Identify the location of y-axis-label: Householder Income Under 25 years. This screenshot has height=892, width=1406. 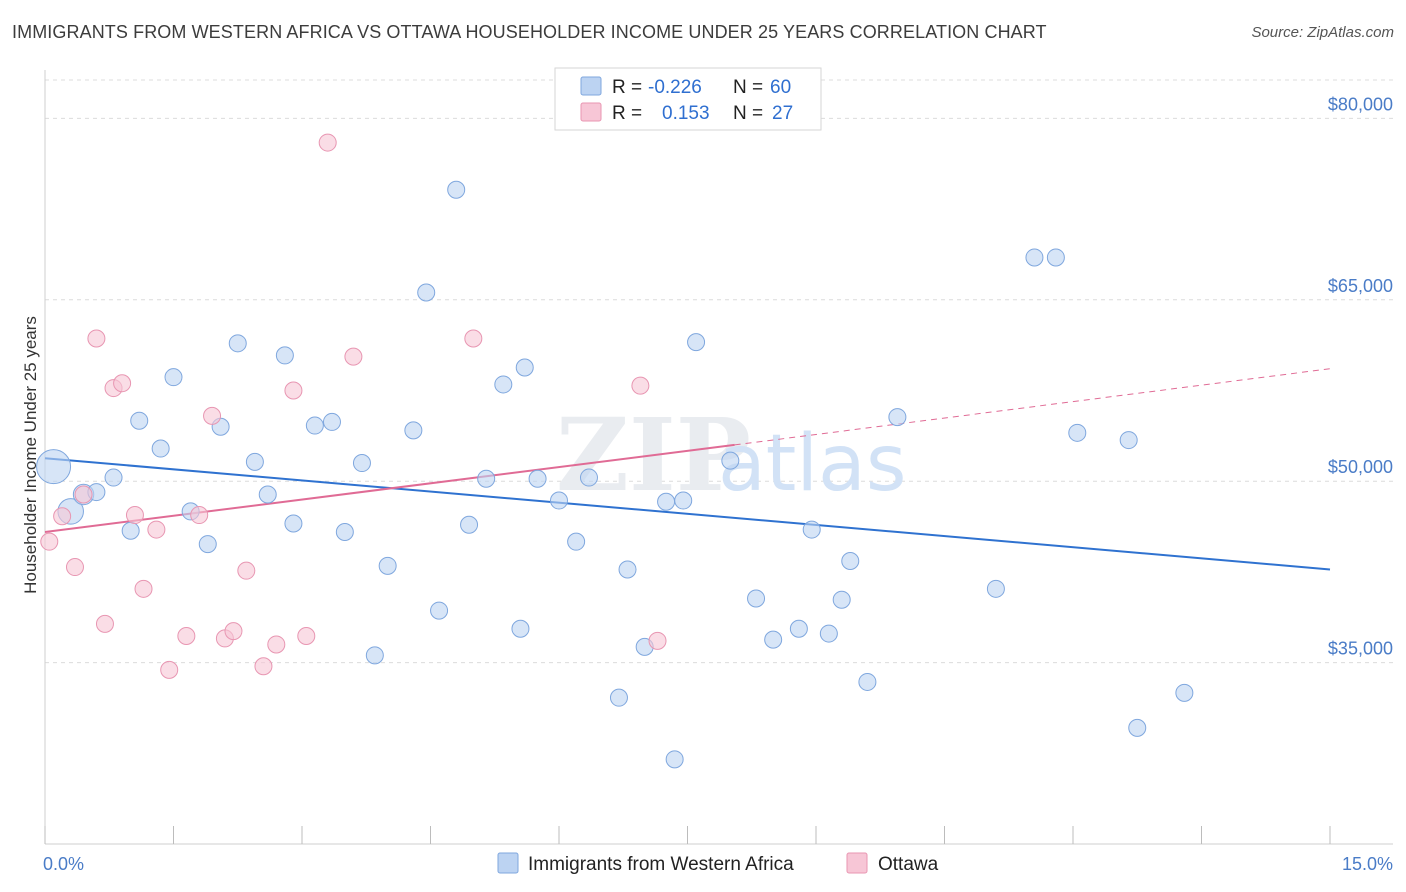
(30, 455).